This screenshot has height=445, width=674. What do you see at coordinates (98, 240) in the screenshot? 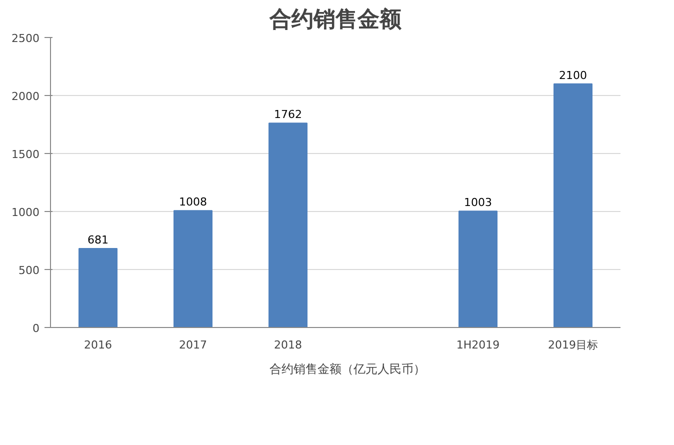
I see `data-label: 681` at bounding box center [98, 240].